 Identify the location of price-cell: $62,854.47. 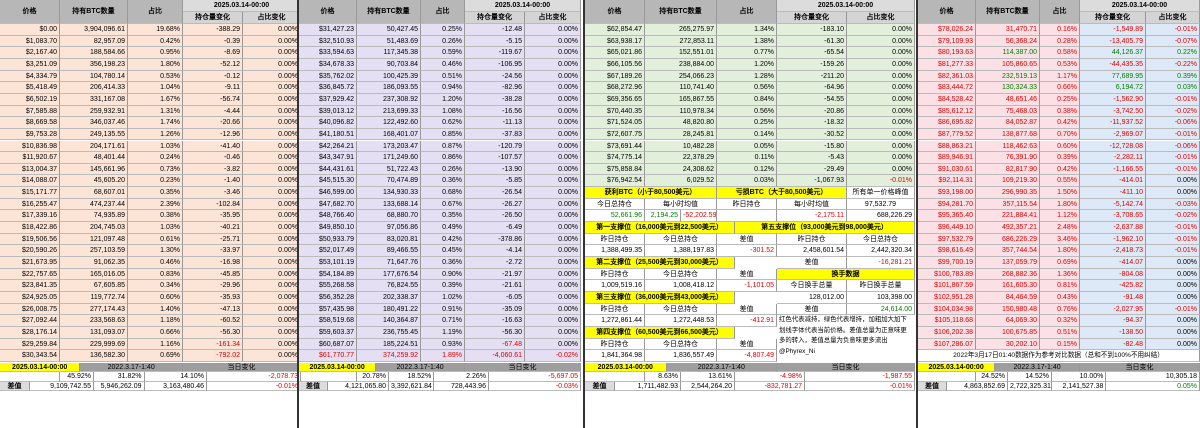
(615, 30).